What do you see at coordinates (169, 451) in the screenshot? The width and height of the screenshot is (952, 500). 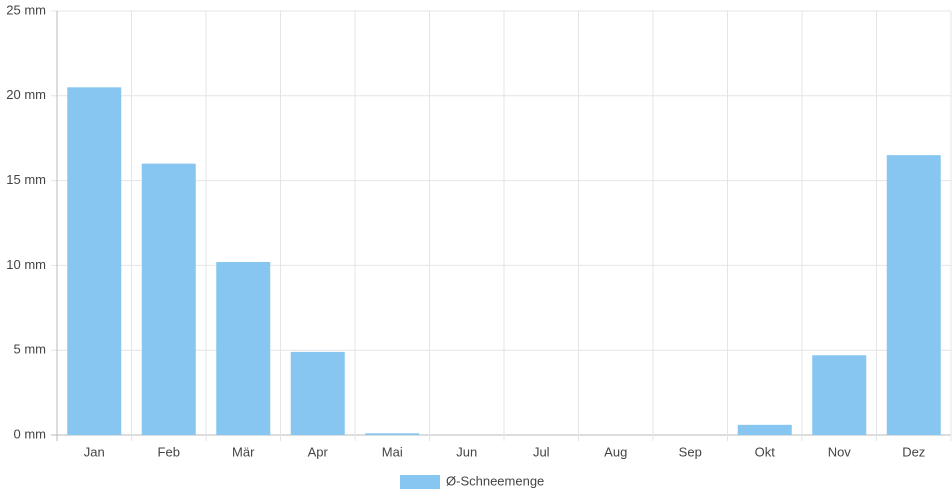 I see `x-tick-label: Feb` at bounding box center [169, 451].